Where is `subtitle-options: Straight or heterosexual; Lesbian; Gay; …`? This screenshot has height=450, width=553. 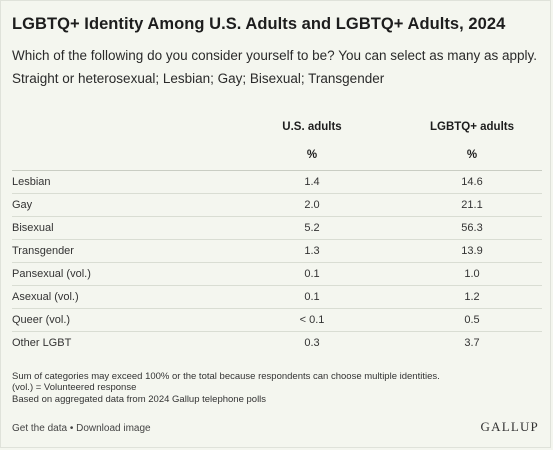
subtitle-options: Straight or heterosexual; Lesbian; Gay; … is located at coordinates (198, 78).